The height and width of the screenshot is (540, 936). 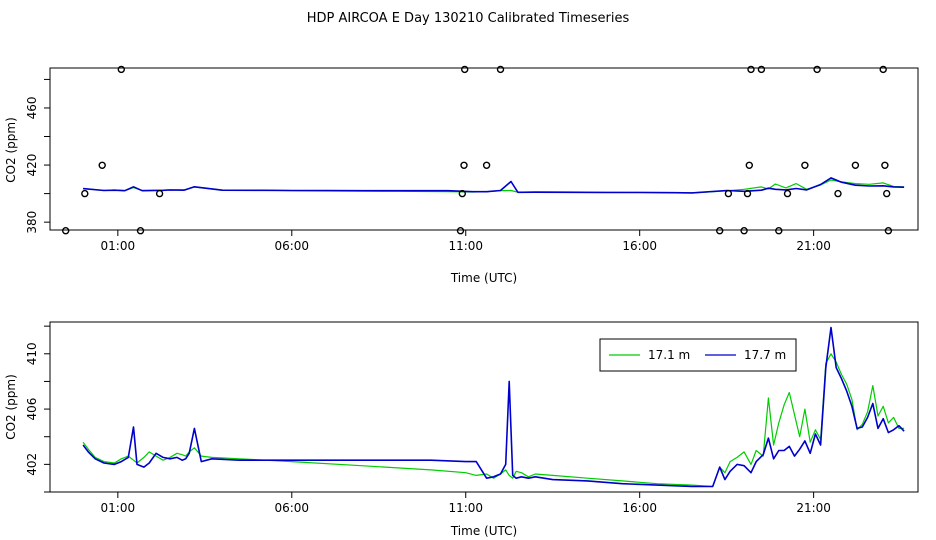 What do you see at coordinates (32, 353) in the screenshot?
I see `bottom-y-tick-label: 410` at bounding box center [32, 353].